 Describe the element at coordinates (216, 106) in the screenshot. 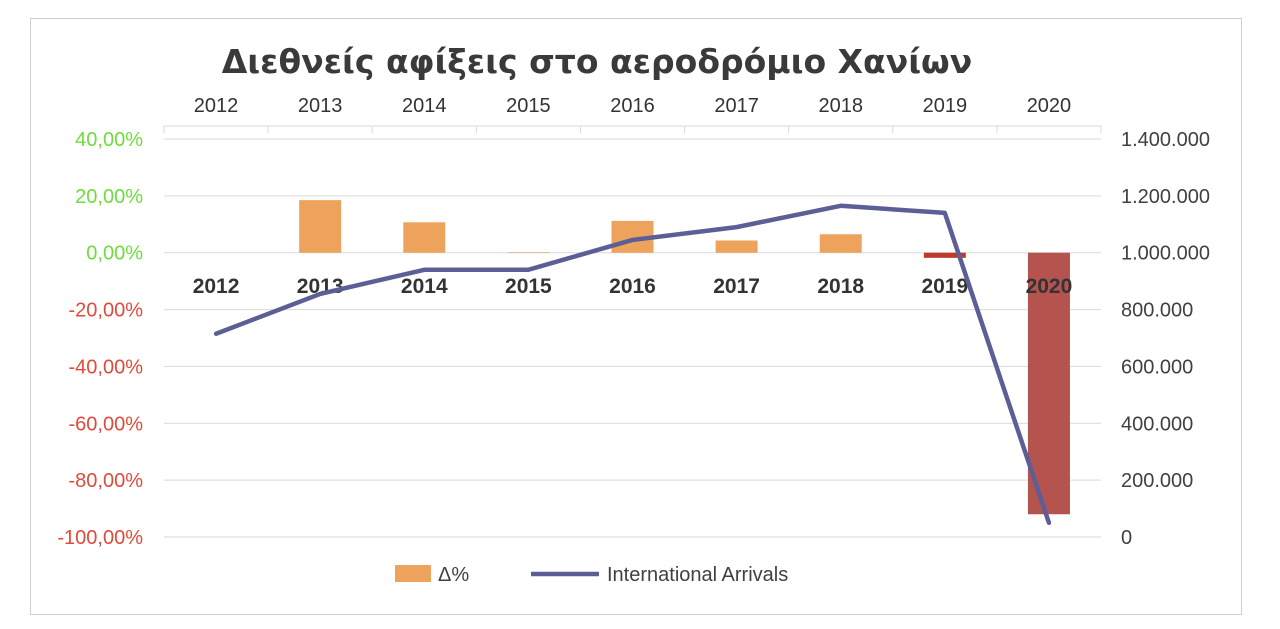

I see `top-tick-label: 2012` at that location.